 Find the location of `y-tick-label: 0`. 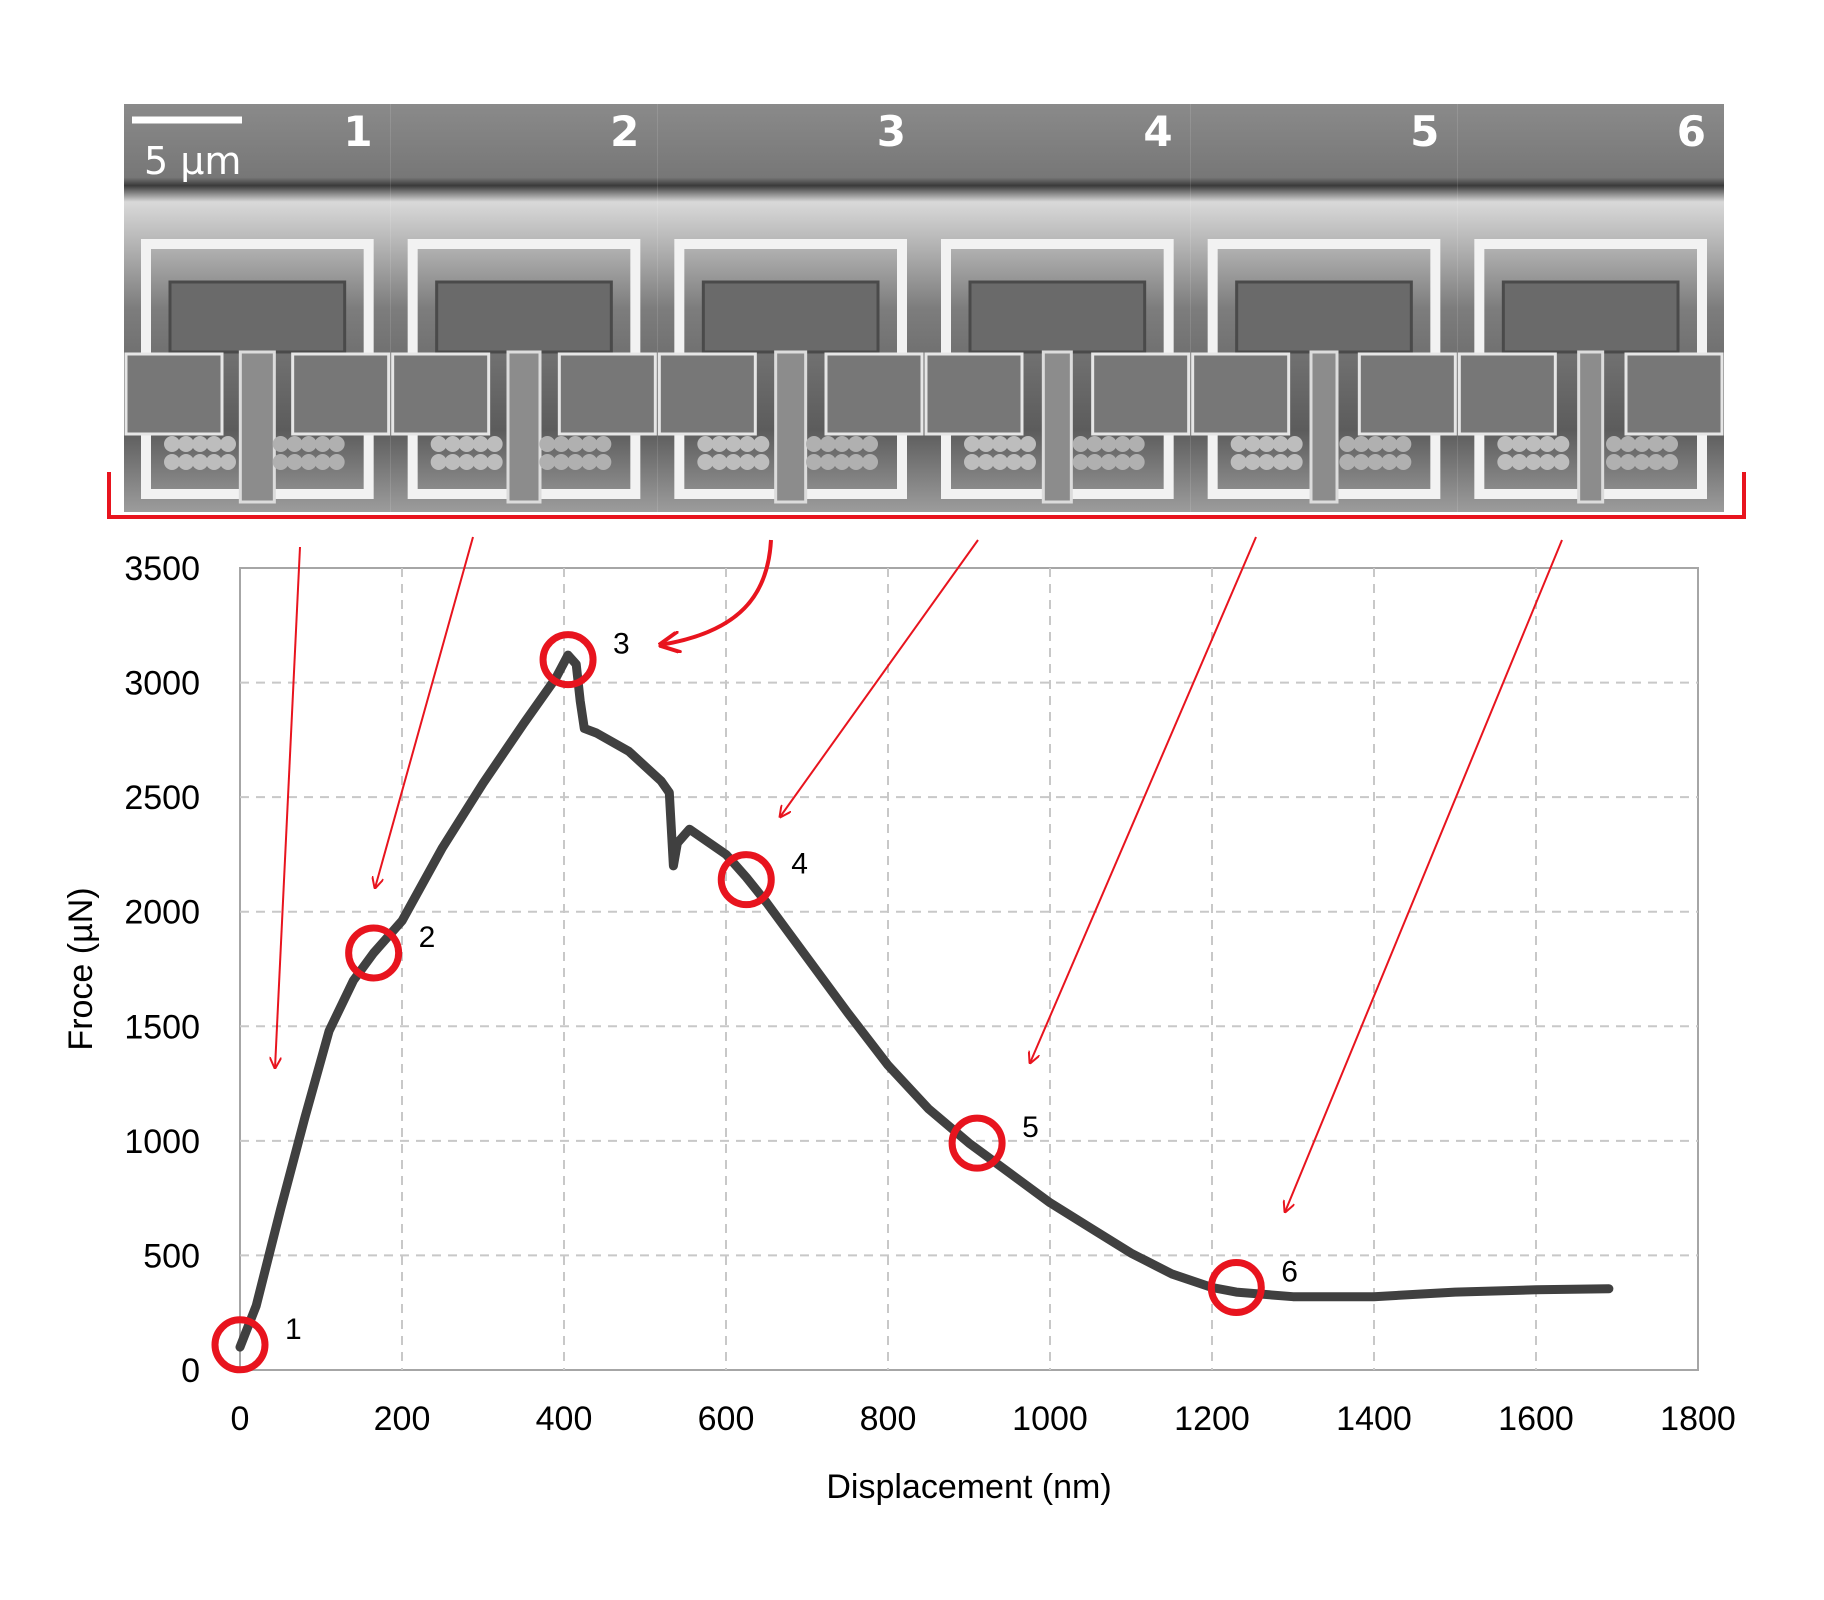

y-tick-label: 0 is located at coordinates (190, 1371).